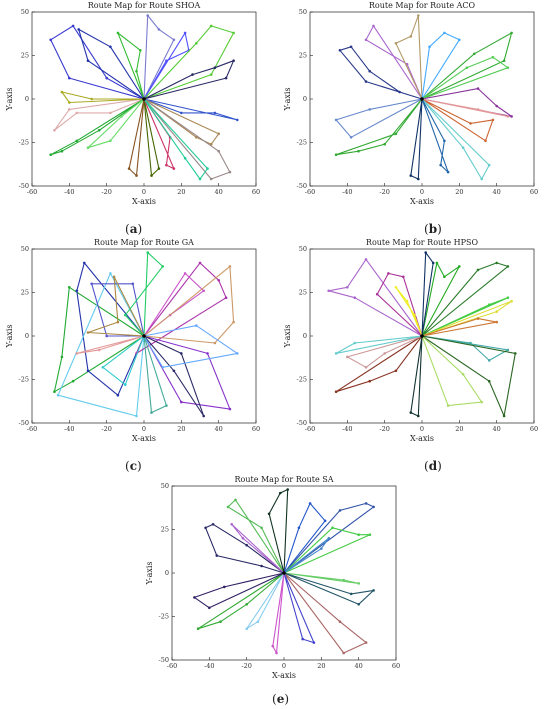  What do you see at coordinates (433, 229) in the screenshot?
I see `caption-b: (b)` at bounding box center [433, 229].